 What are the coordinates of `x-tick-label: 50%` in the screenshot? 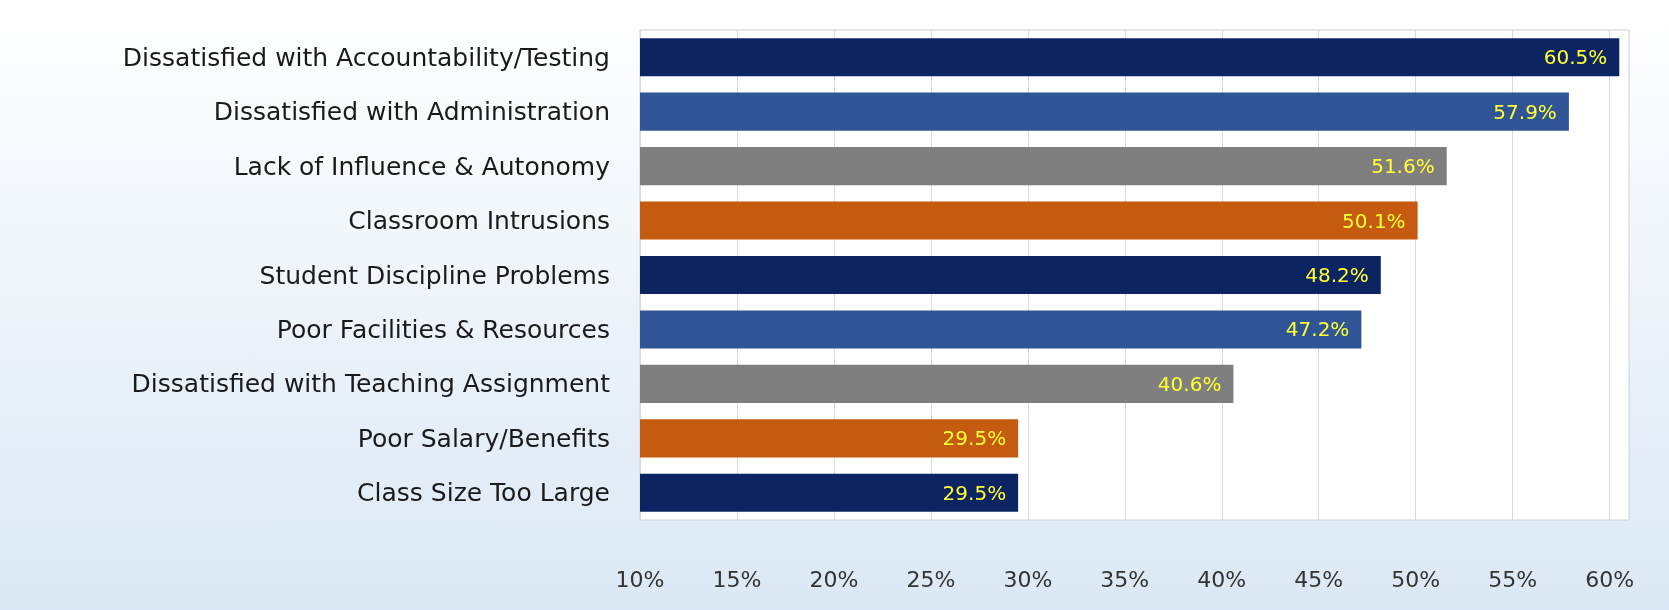 It's located at (1416, 579).